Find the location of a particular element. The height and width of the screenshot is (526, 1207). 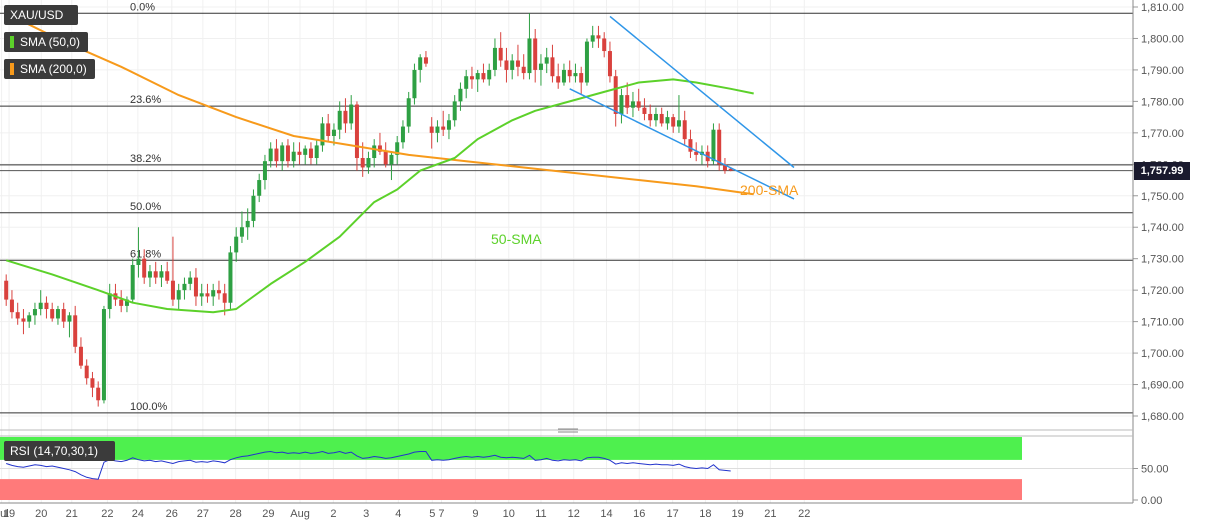

wedge-upper-line is located at coordinates (702, 92).